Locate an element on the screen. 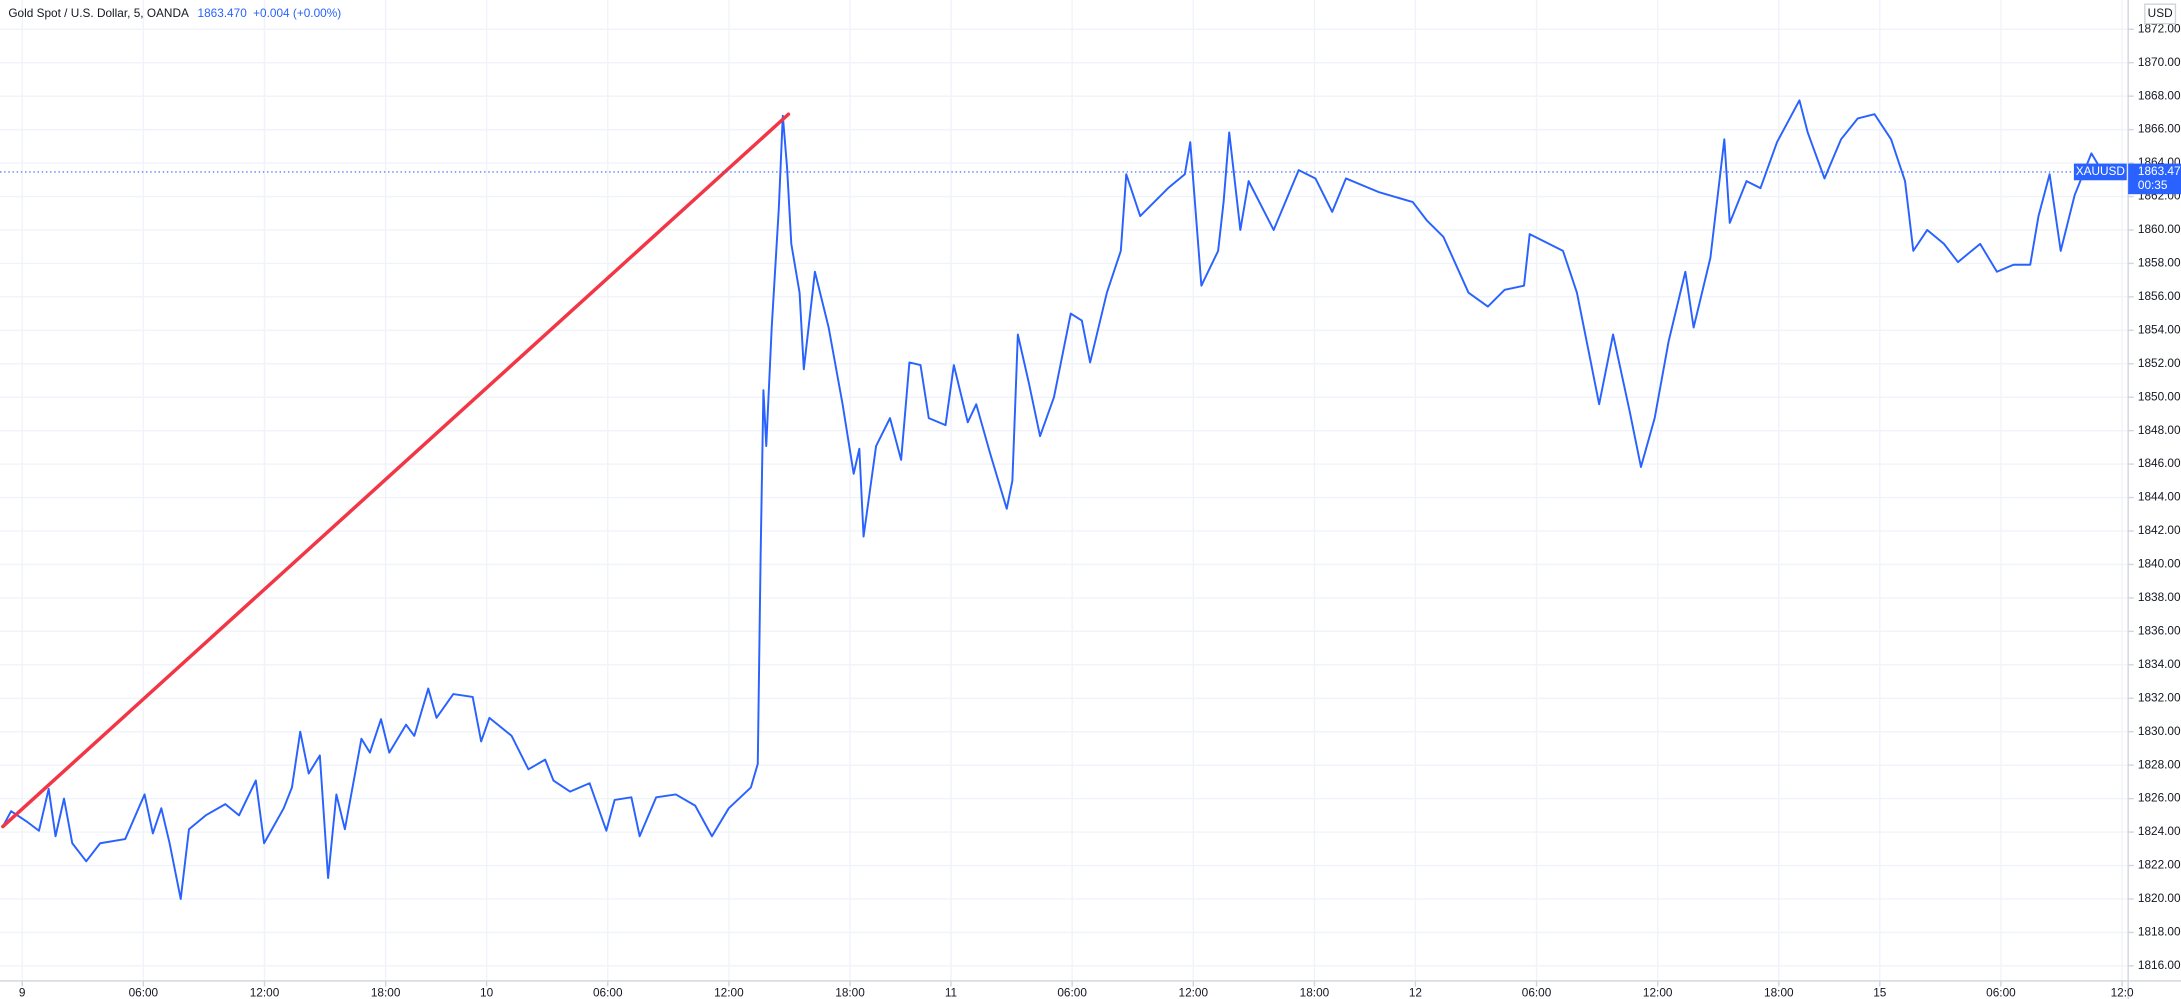  symbol-tag is located at coordinates (2100, 172).